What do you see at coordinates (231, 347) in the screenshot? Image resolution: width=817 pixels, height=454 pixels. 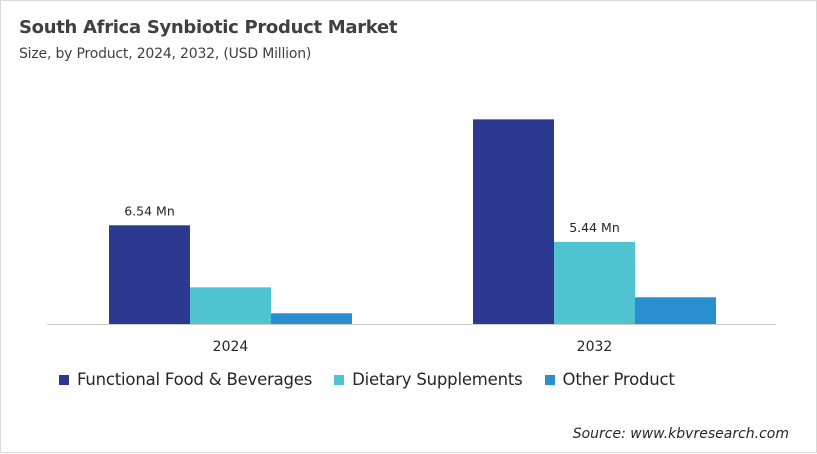 I see `x-tick-label: 2024` at bounding box center [231, 347].